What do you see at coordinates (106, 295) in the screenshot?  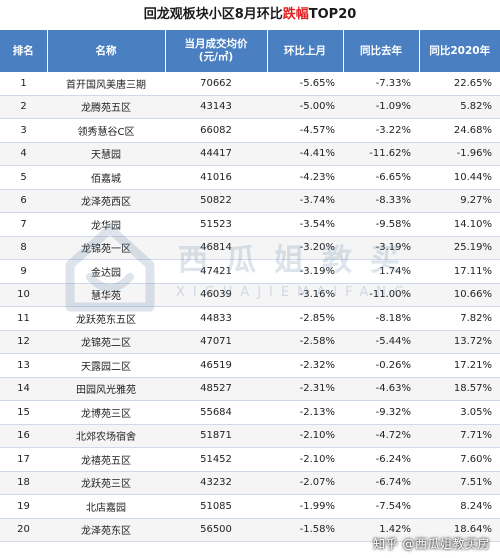 I see `cell-name: 慧华苑` at bounding box center [106, 295].